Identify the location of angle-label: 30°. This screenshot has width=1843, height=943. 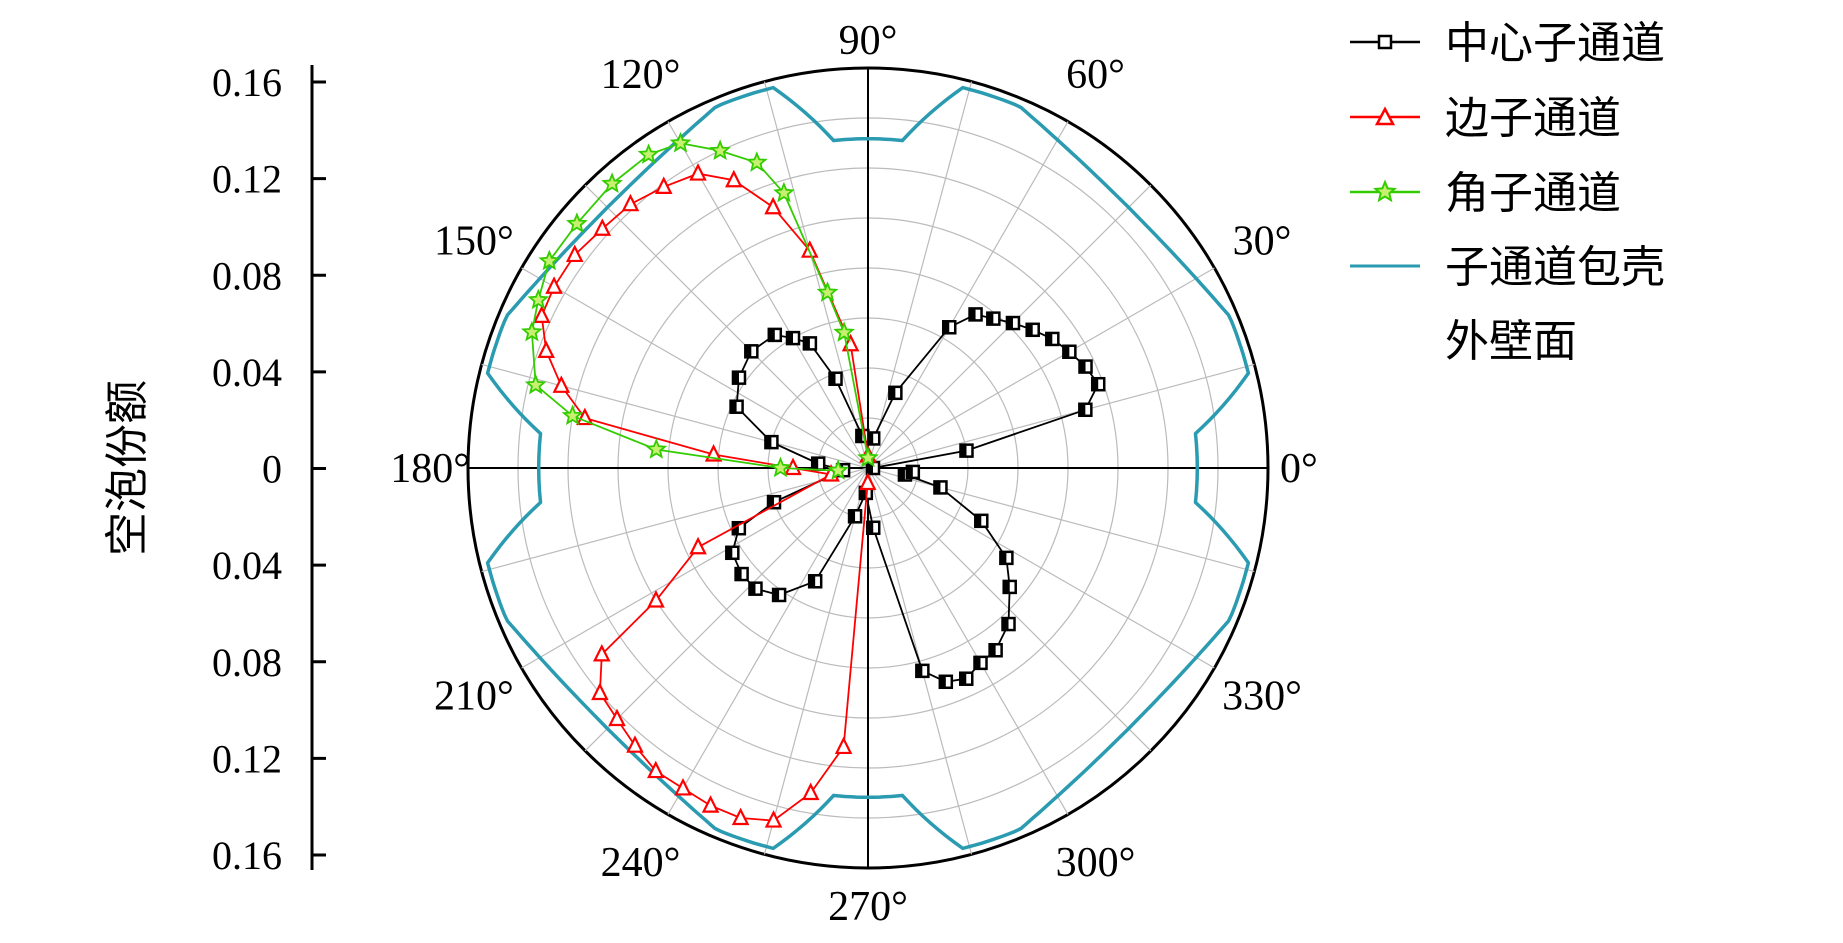
(1262, 242).